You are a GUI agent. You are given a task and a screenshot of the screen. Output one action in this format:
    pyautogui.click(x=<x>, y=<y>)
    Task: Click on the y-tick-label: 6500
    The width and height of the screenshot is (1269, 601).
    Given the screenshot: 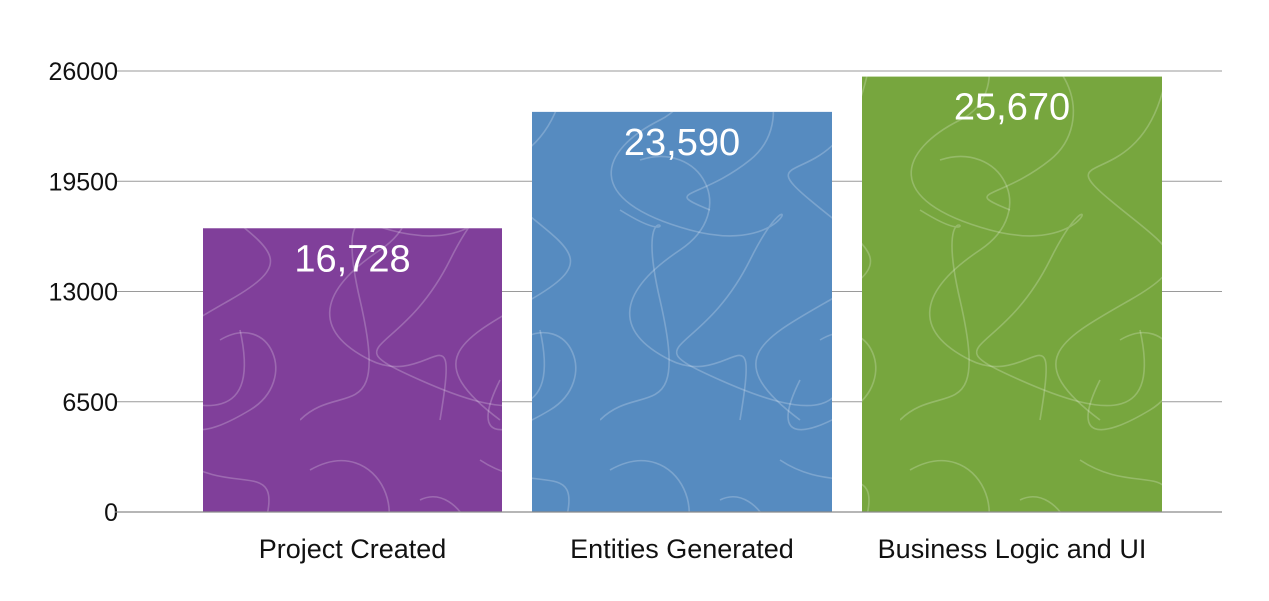 What is the action you would take?
    pyautogui.click(x=90, y=403)
    